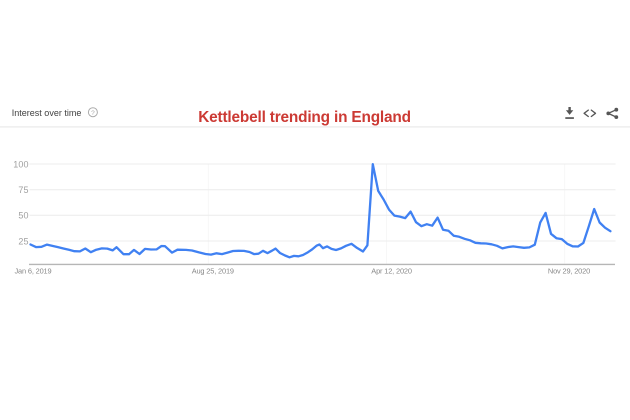 The width and height of the screenshot is (630, 420). I want to click on svg-text: Jan 6, 2019, so click(33, 270).